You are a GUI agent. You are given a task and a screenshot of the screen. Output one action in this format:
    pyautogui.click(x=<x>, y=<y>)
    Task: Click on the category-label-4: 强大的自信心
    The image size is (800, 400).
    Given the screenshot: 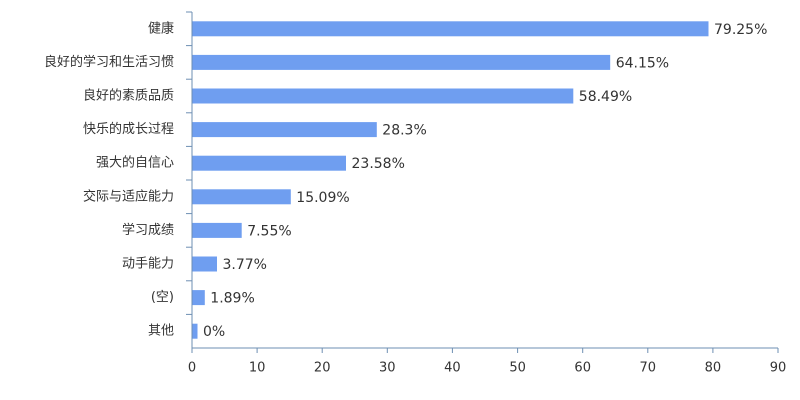 What is the action you would take?
    pyautogui.click(x=135, y=163)
    